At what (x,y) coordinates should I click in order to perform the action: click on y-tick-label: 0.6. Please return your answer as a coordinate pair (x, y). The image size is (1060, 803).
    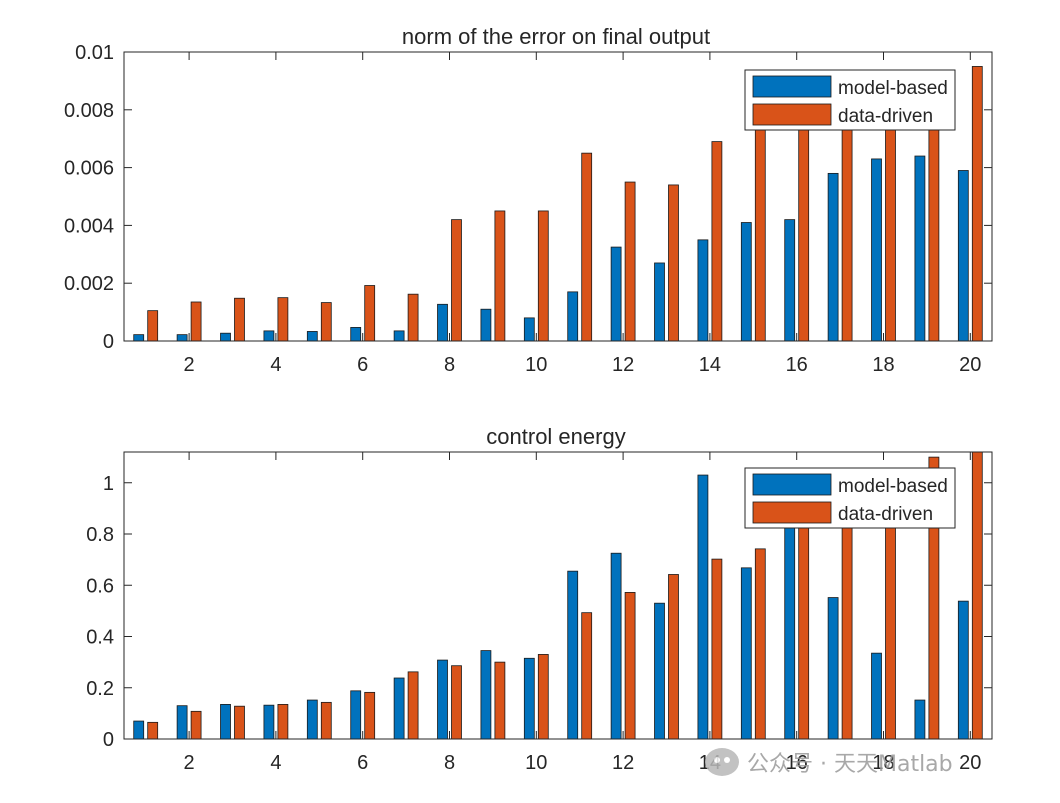
    Looking at the image, I should click on (100, 586).